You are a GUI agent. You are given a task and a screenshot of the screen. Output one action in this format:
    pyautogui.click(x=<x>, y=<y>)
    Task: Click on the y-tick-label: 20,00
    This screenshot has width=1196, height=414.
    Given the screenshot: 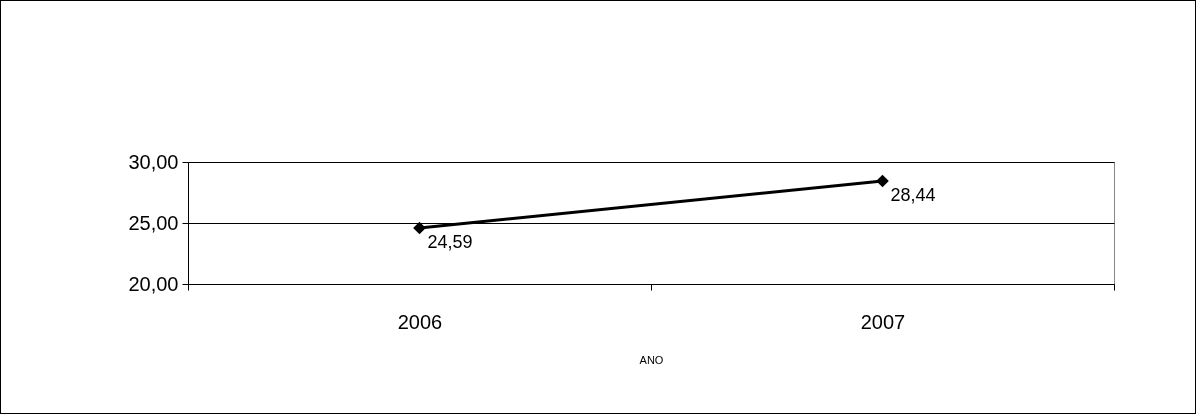 What is the action you would take?
    pyautogui.click(x=153, y=283)
    